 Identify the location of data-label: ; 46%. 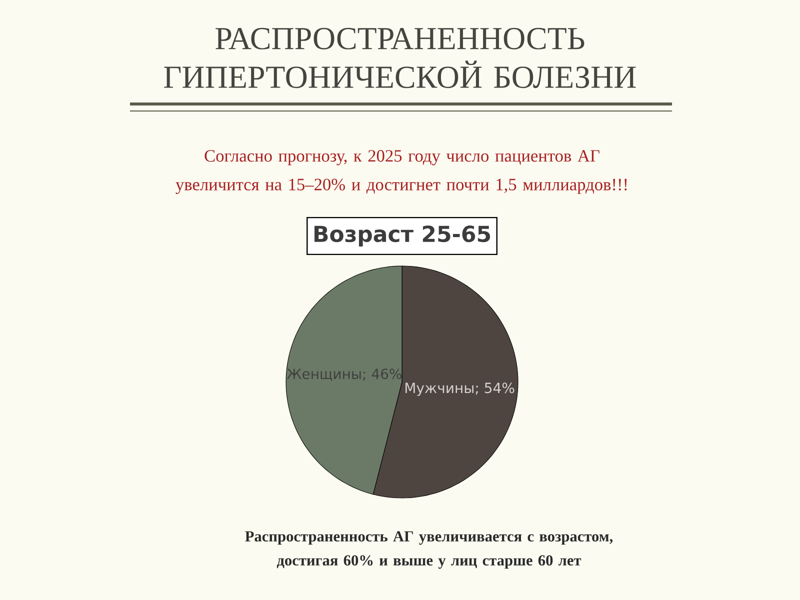
(382, 374).